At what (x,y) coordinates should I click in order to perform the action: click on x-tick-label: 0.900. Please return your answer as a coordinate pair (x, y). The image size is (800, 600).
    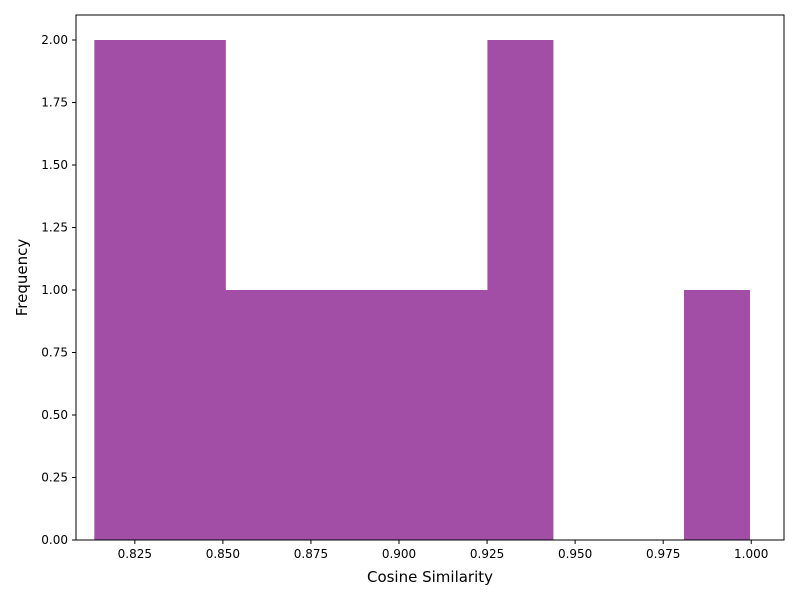
    Looking at the image, I should click on (399, 554).